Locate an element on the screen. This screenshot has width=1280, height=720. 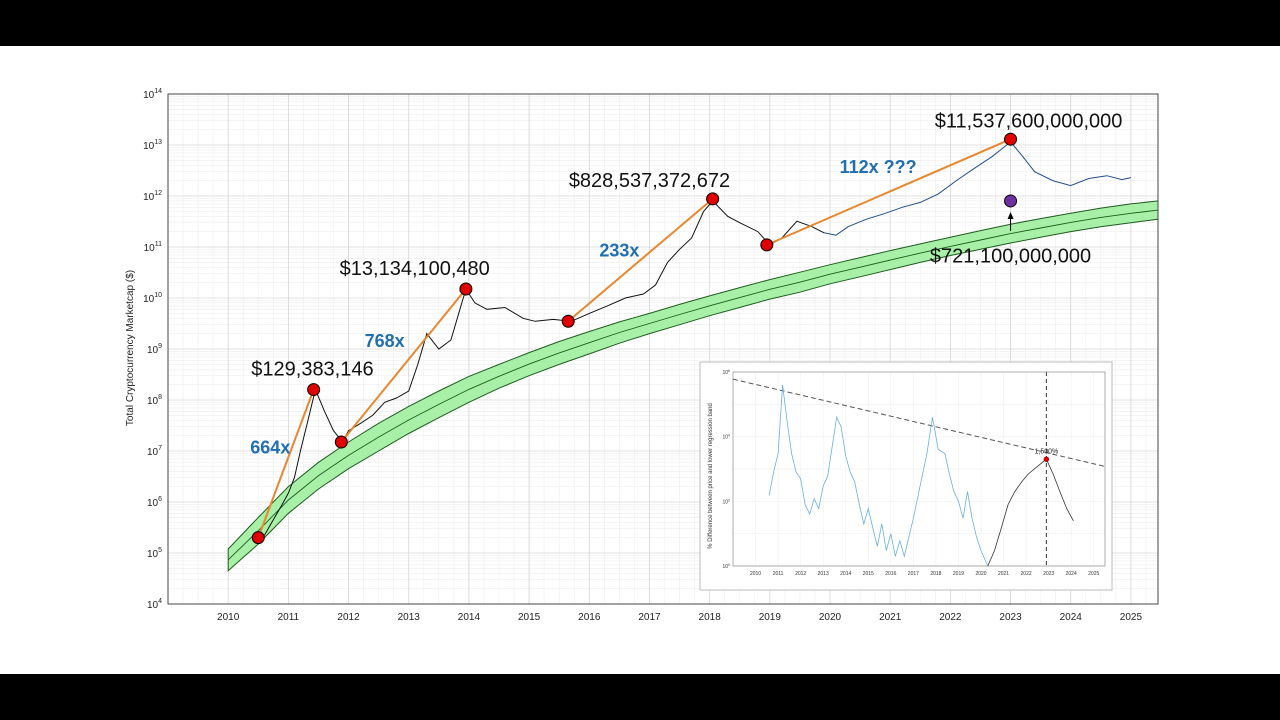
x-tick-label: 2013 is located at coordinates (409, 617).